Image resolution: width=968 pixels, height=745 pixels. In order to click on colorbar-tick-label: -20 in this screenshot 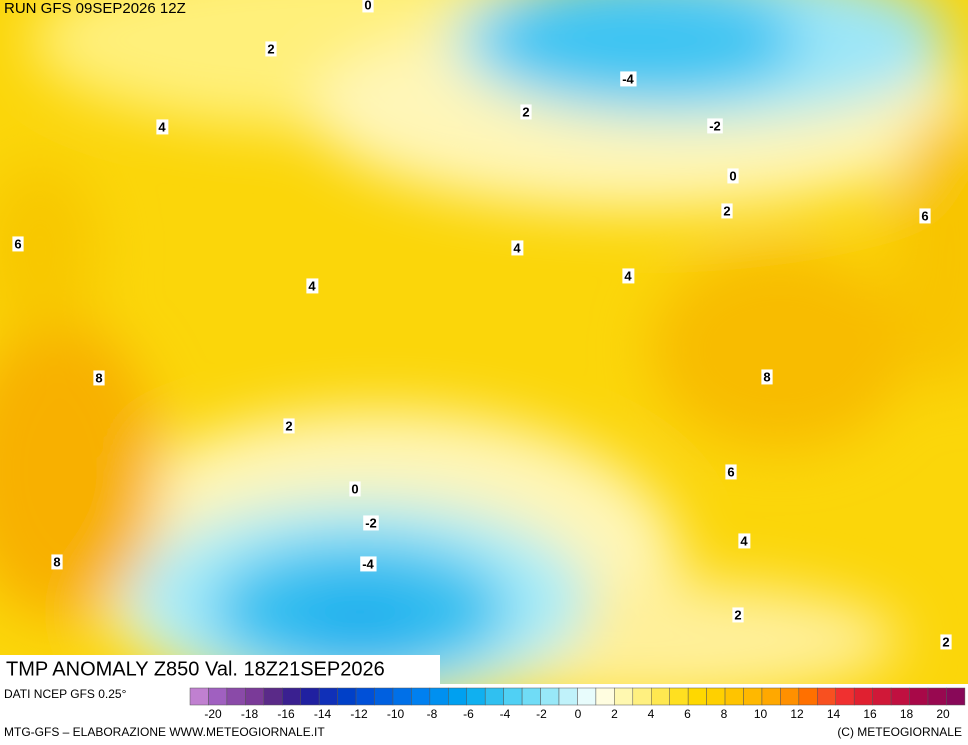, I will do `click(213, 714)`.